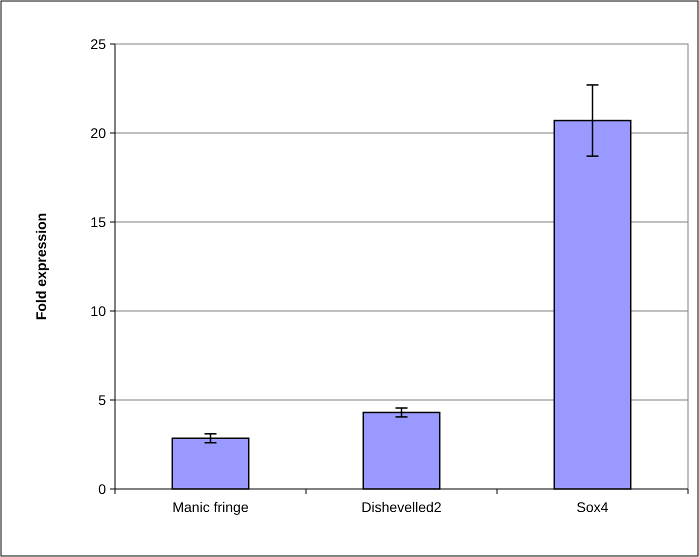 Image resolution: width=699 pixels, height=557 pixels. What do you see at coordinates (98, 222) in the screenshot?
I see `y-tick-label: 15` at bounding box center [98, 222].